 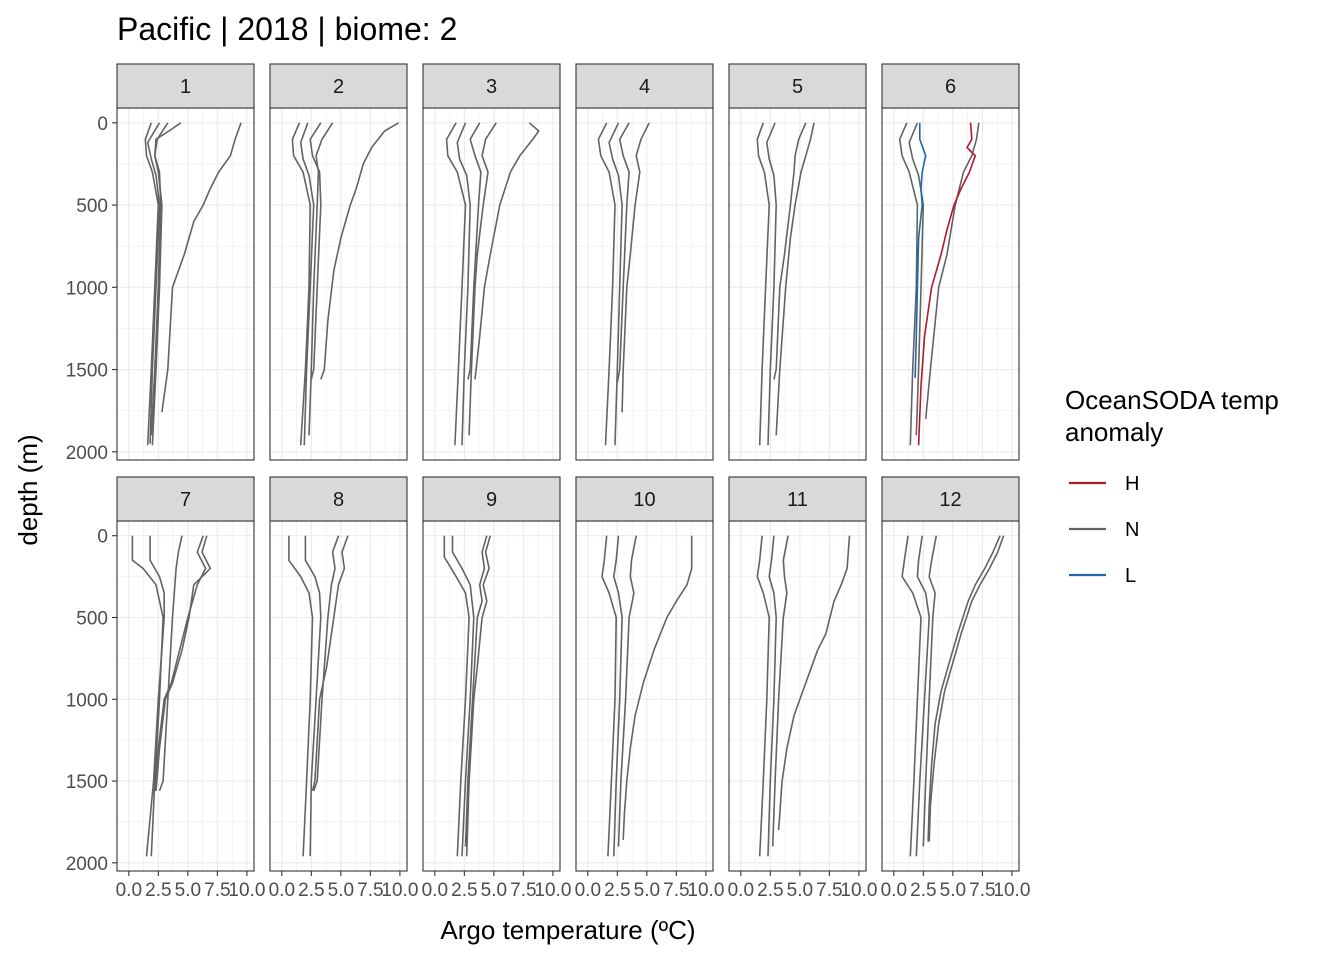 What do you see at coordinates (1114, 432) in the screenshot?
I see `legend-title-line-2: anomaly` at bounding box center [1114, 432].